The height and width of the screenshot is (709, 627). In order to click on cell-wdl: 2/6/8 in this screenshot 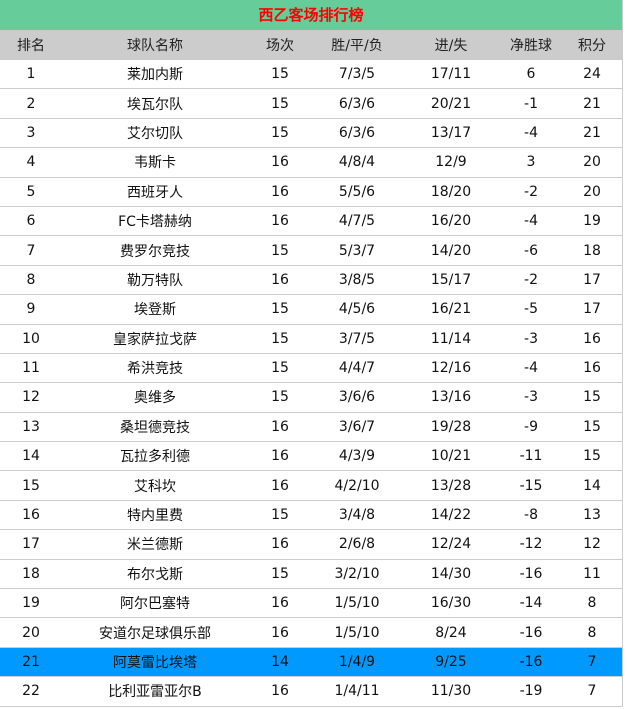, I will do `click(357, 544)`.